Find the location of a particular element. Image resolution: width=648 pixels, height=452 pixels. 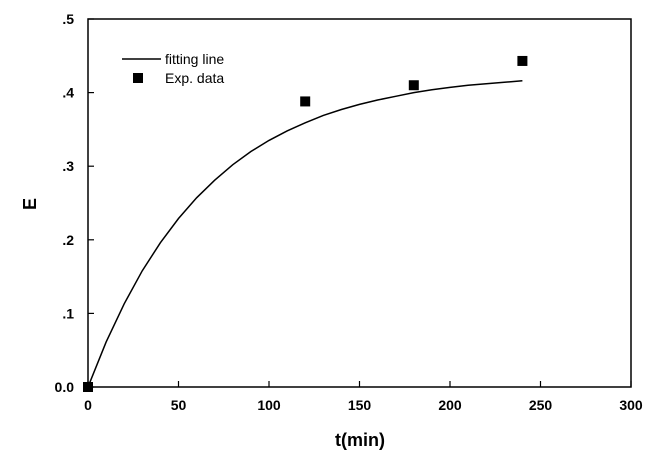

y-tick-label: .5 is located at coordinates (68, 19).